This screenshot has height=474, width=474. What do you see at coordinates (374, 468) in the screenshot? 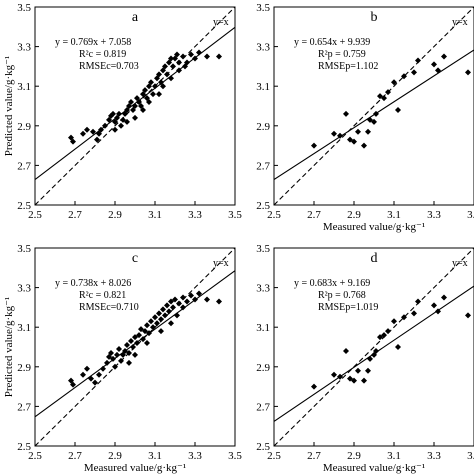
I see `x-axis-label: Measured value/g·kg⁻¹` at bounding box center [374, 468].